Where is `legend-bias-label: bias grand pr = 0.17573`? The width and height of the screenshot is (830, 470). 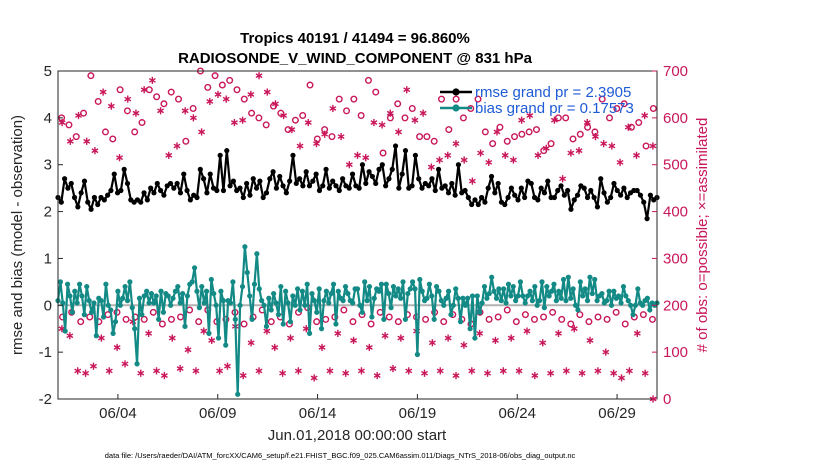 legend-bias-label: bias grand pr = 0.17573 is located at coordinates (554, 108).